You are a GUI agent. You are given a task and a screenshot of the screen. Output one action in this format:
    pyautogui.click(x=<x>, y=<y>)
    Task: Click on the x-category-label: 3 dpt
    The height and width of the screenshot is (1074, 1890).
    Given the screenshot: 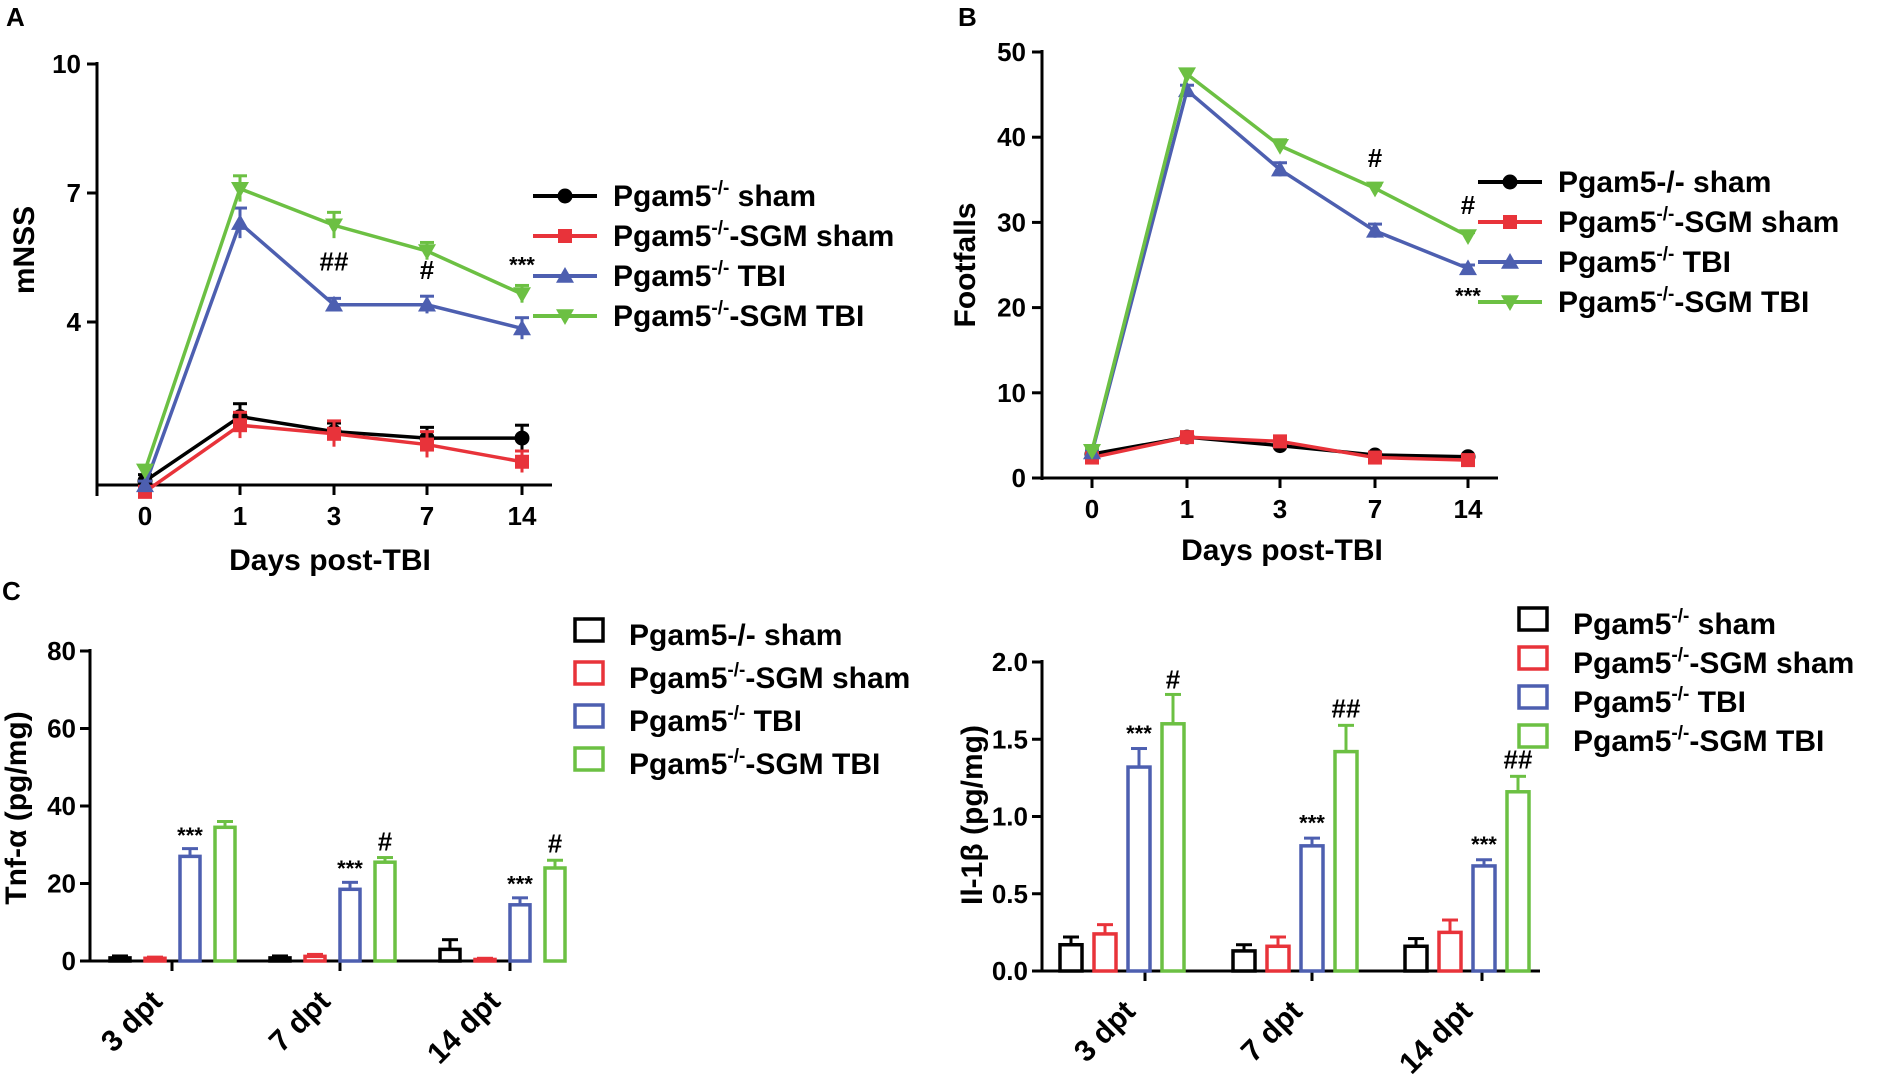 What is the action you would take?
    pyautogui.click(x=1105, y=1032)
    